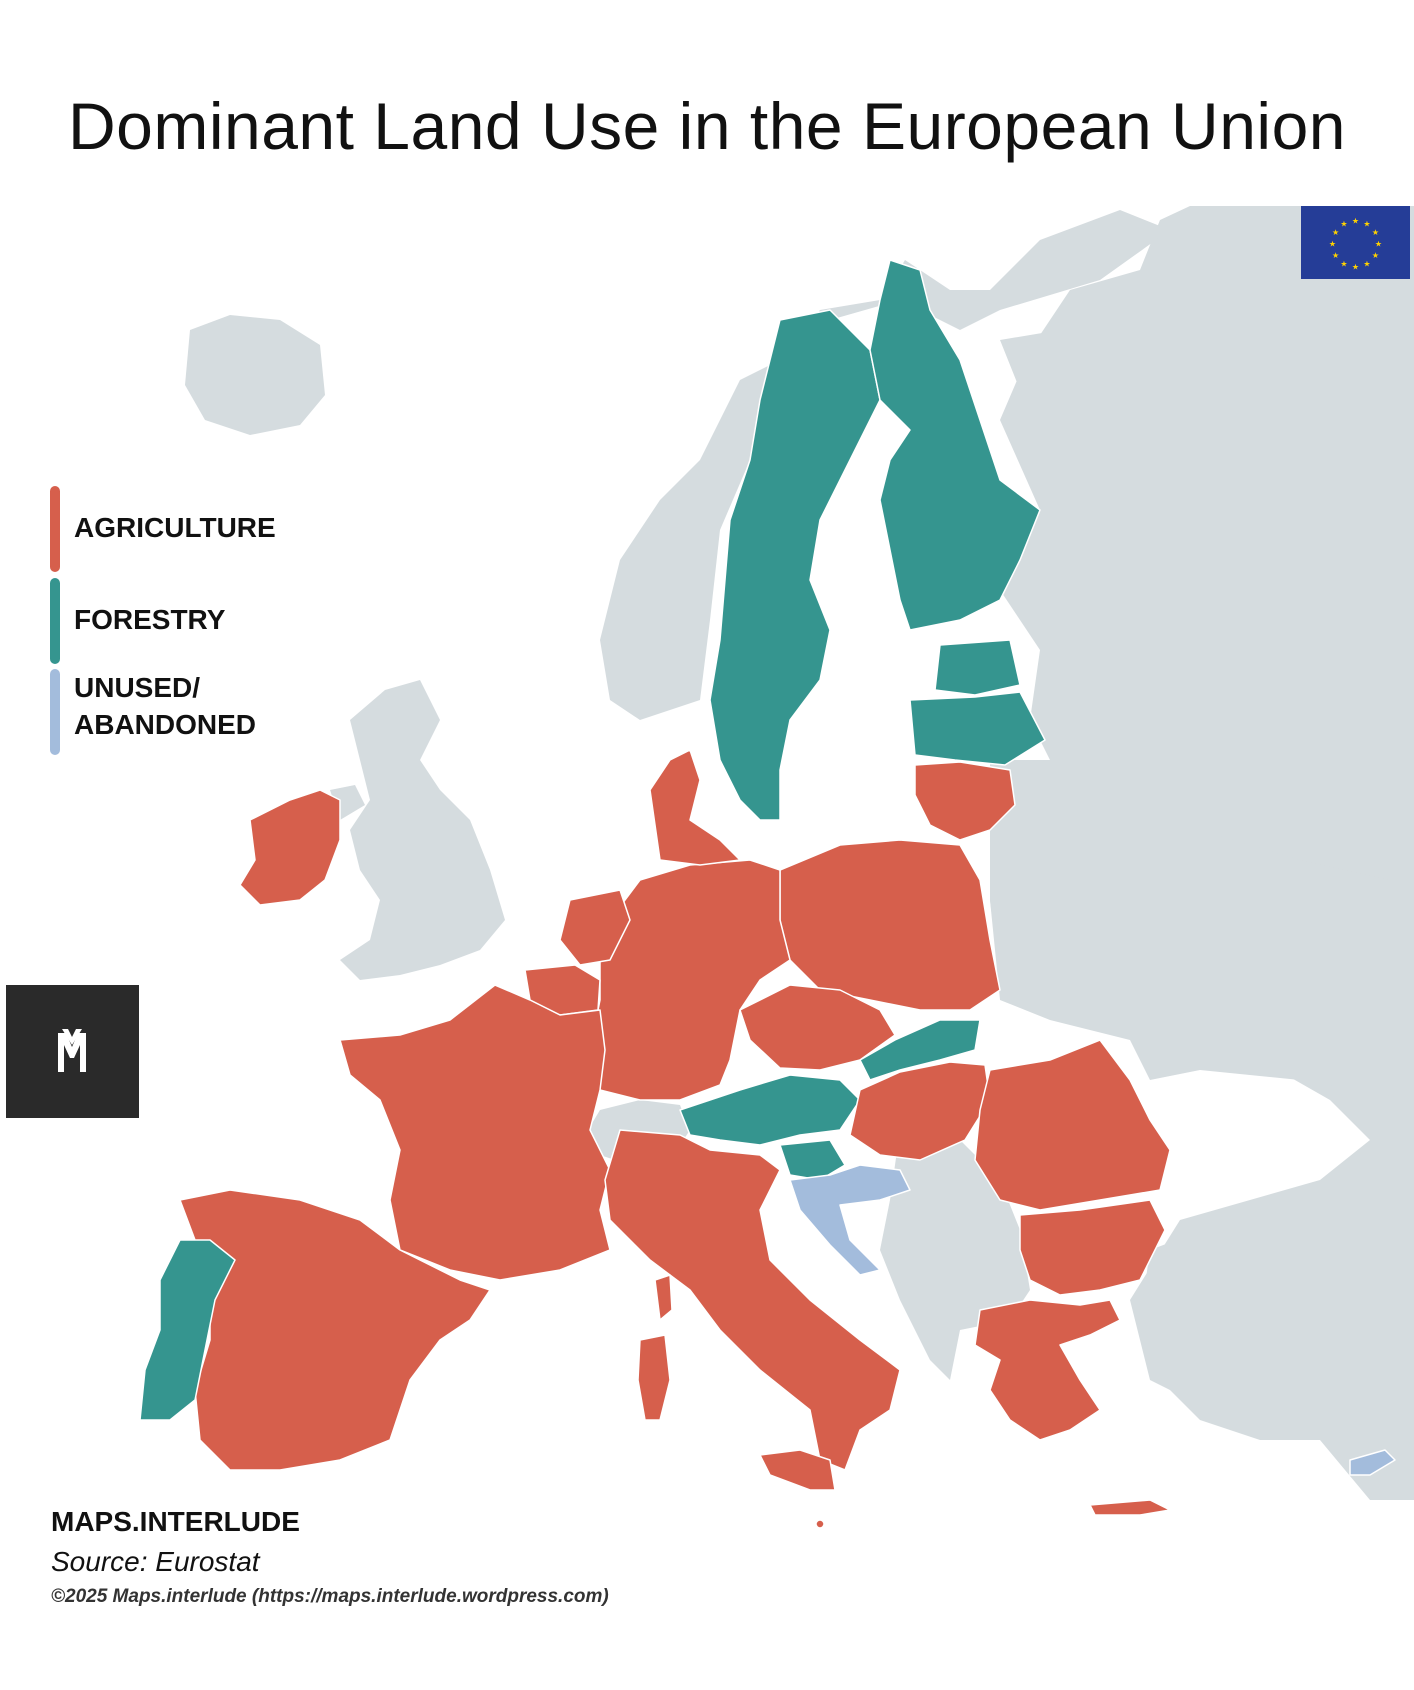 The image size is (1414, 1690). I want to click on m-logo-icon, so click(72, 1050).